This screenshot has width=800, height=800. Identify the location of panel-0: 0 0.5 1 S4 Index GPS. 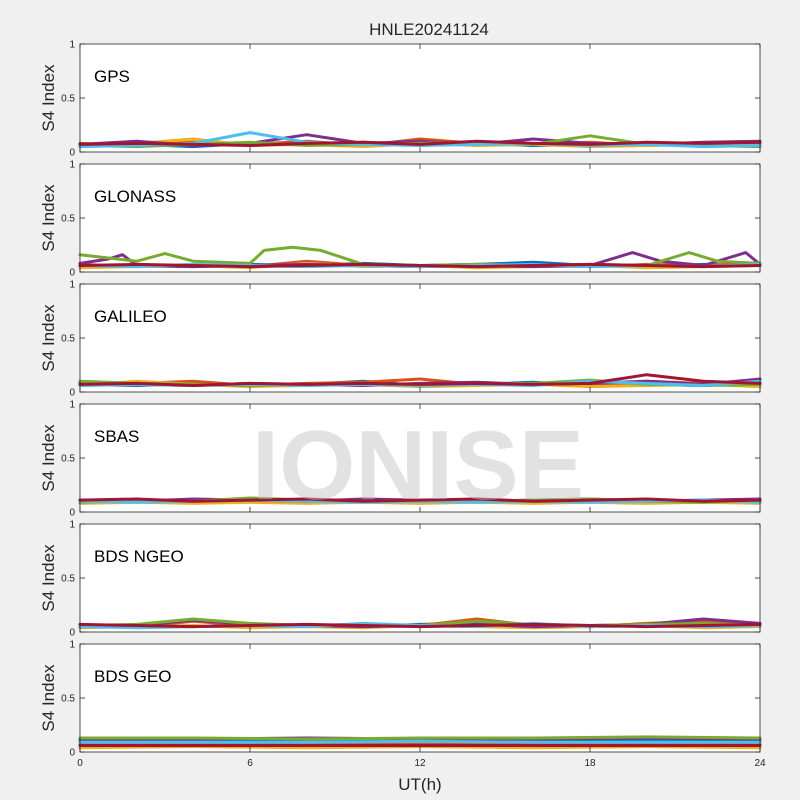
(400, 99).